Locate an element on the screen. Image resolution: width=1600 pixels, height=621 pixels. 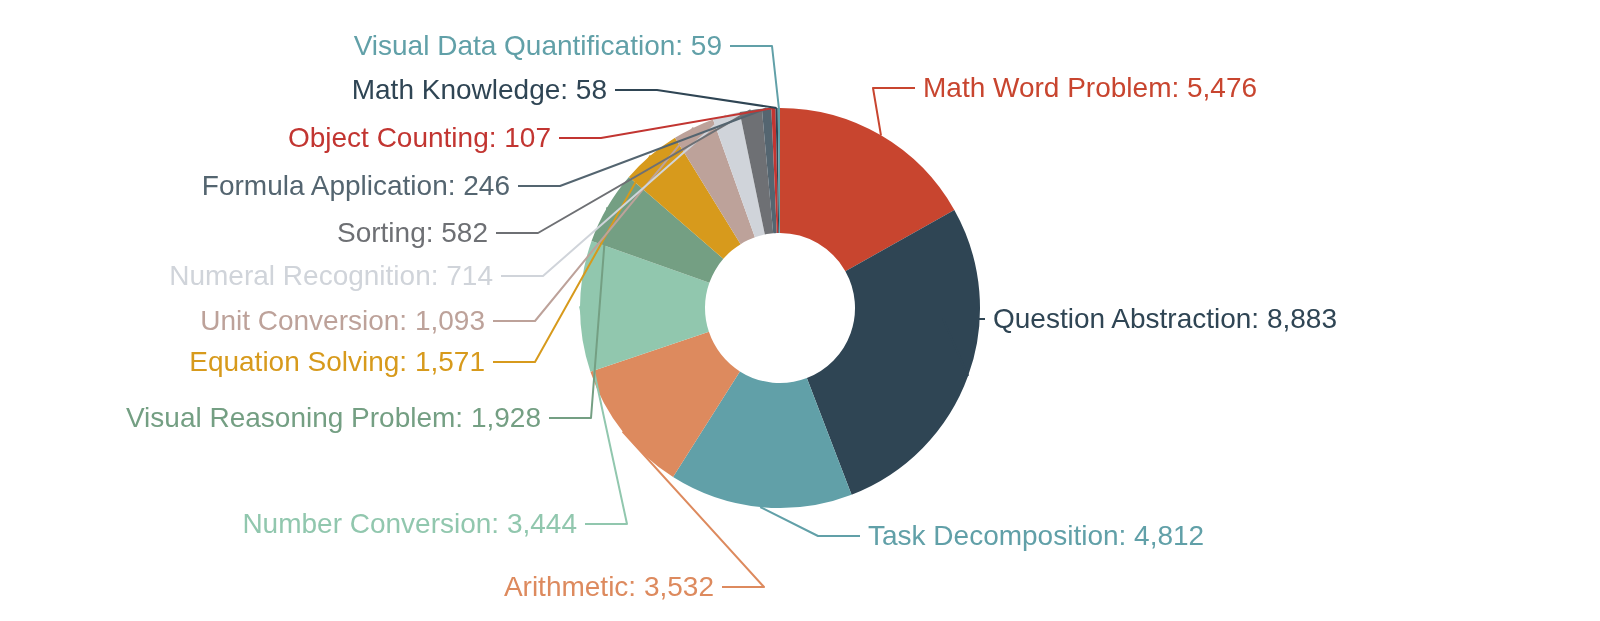
slice-label: Unit Conversion: 1,093 is located at coordinates (342, 320).